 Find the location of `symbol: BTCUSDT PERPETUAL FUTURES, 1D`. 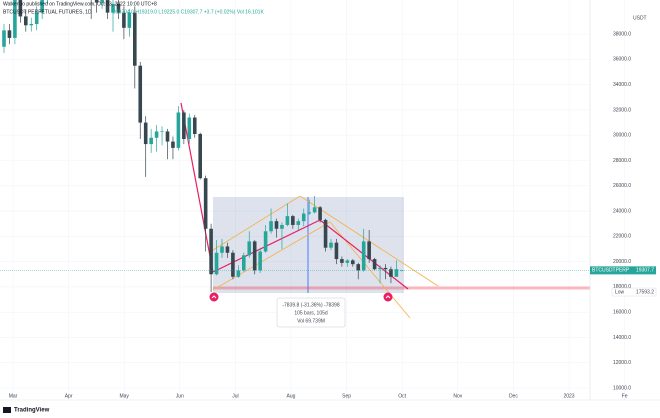

symbol: BTCUSDT PERPETUAL FUTURES, 1D is located at coordinates (47, 12).